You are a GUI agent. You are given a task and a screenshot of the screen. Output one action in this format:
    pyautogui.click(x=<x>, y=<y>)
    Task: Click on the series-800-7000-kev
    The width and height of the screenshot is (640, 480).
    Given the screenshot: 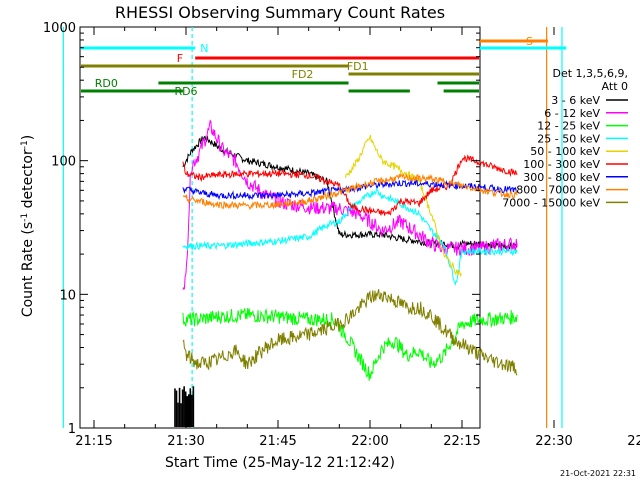 What is the action you would take?
    pyautogui.click(x=350, y=192)
    